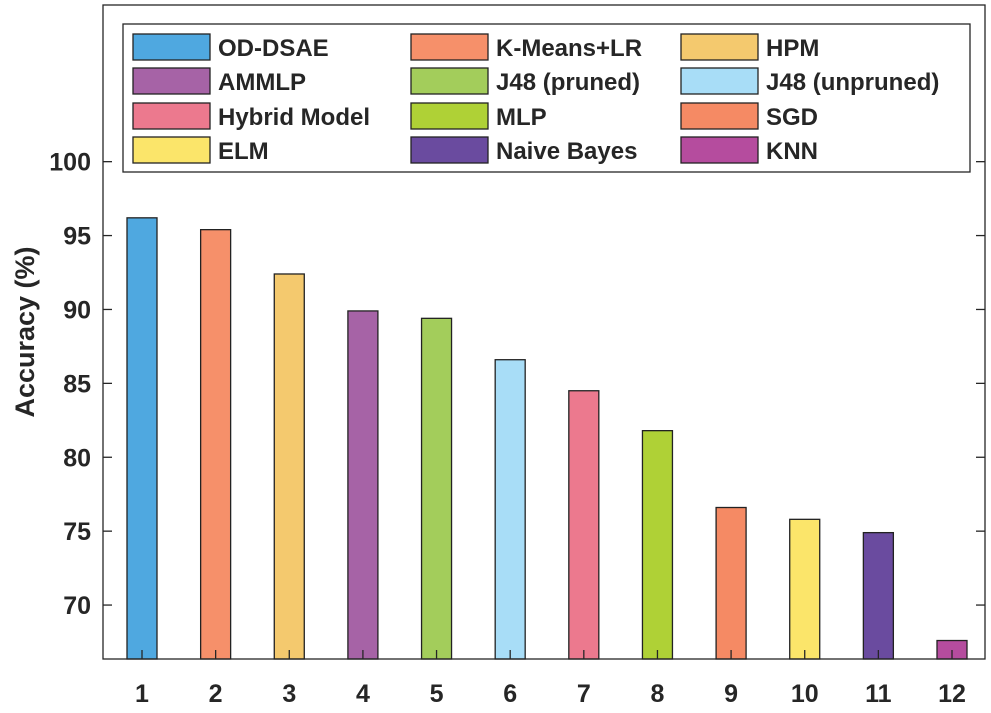 The height and width of the screenshot is (713, 991). Describe the element at coordinates (363, 694) in the screenshot. I see `x-tick-label: 4` at that location.